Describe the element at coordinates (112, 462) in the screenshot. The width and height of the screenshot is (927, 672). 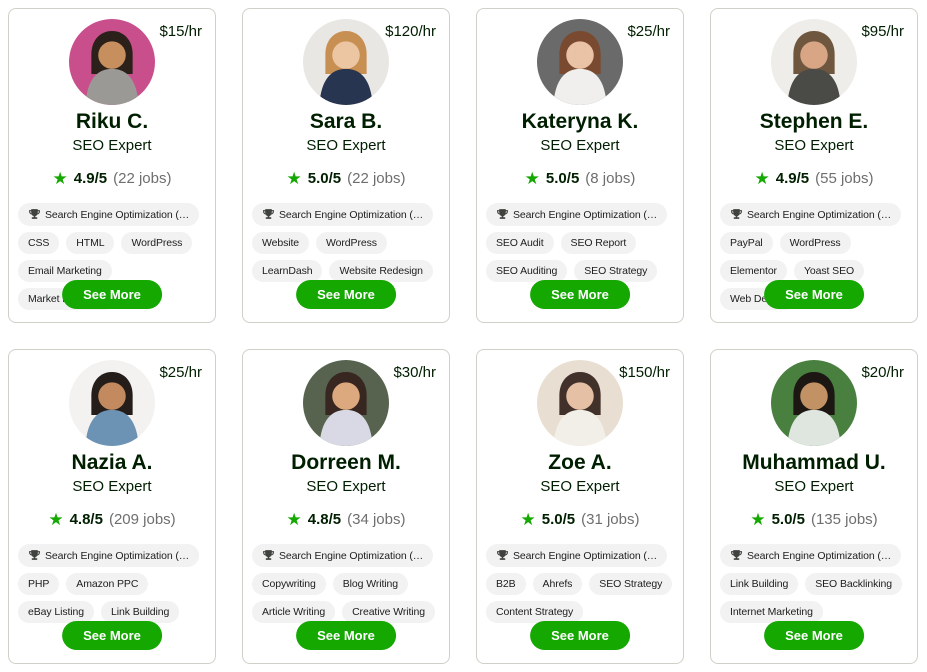
I see `freelancer-name: Nazia A.` at that location.